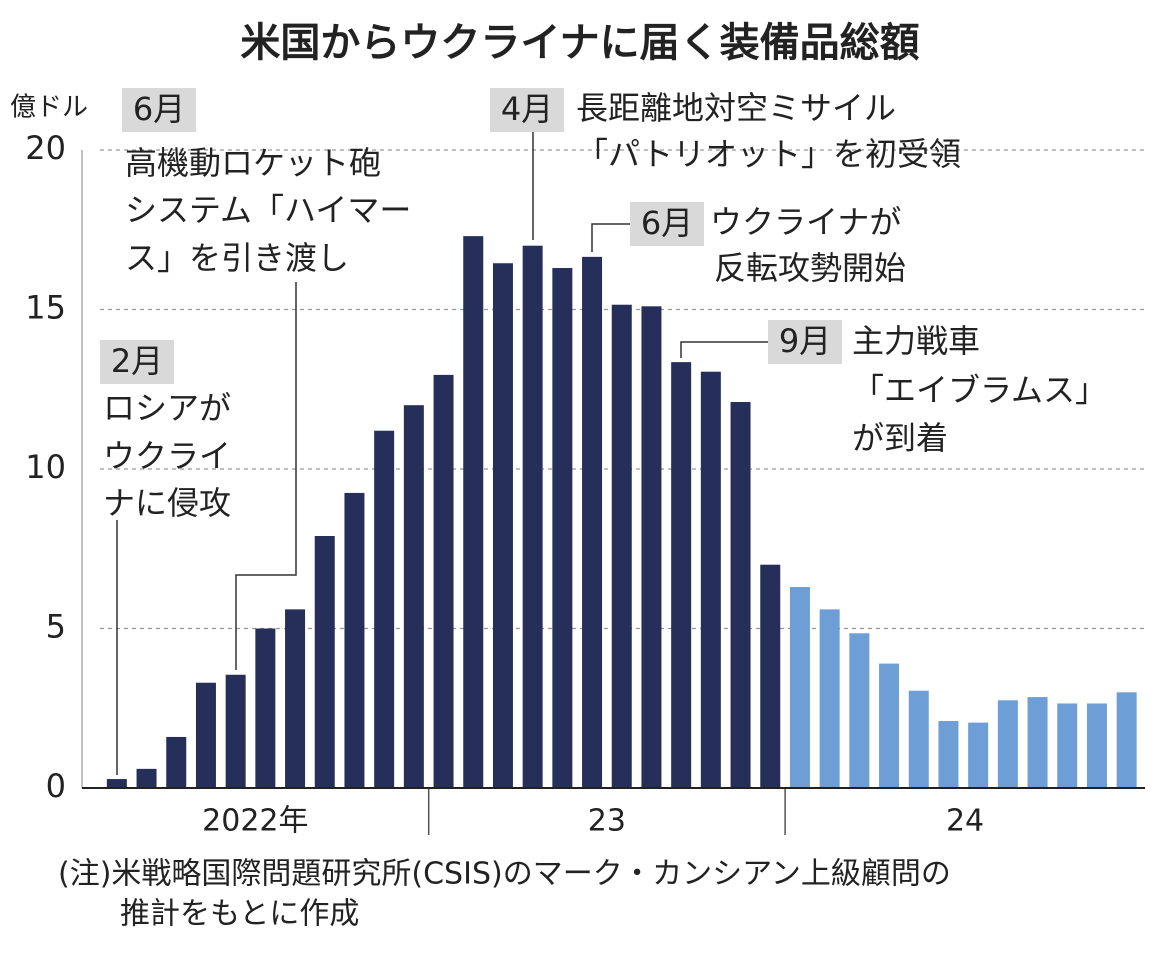  What do you see at coordinates (45, 308) in the screenshot?
I see `y-tick-label: 15` at bounding box center [45, 308].